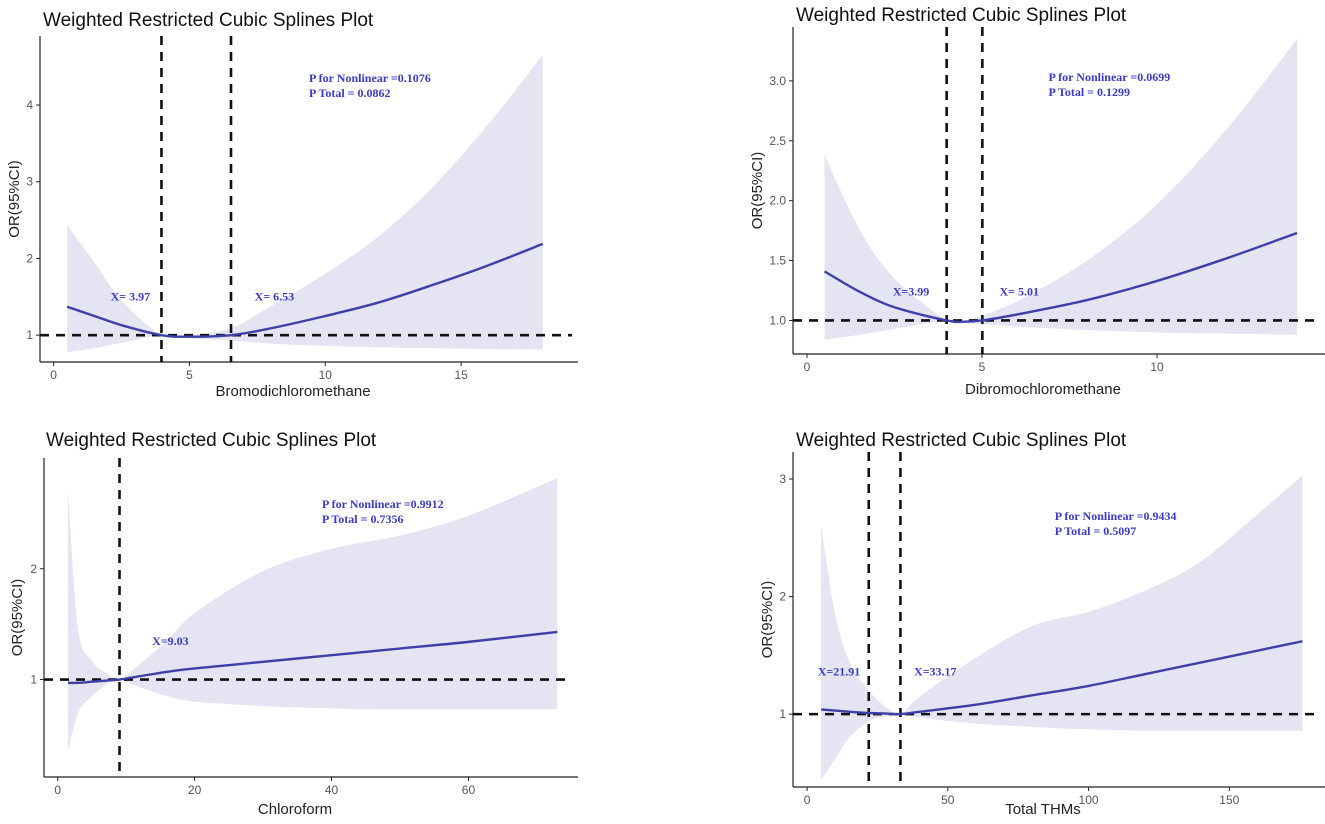 This screenshot has height=824, width=1325. I want to click on x-tick-label: 100, so click(1089, 800).